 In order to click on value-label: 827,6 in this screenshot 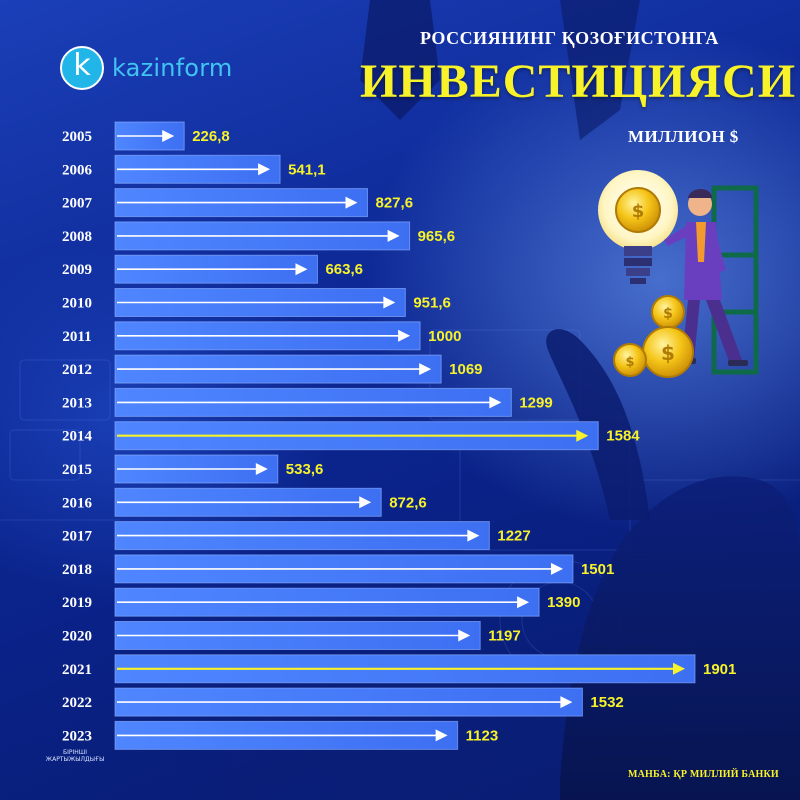, I will do `click(395, 203)`.